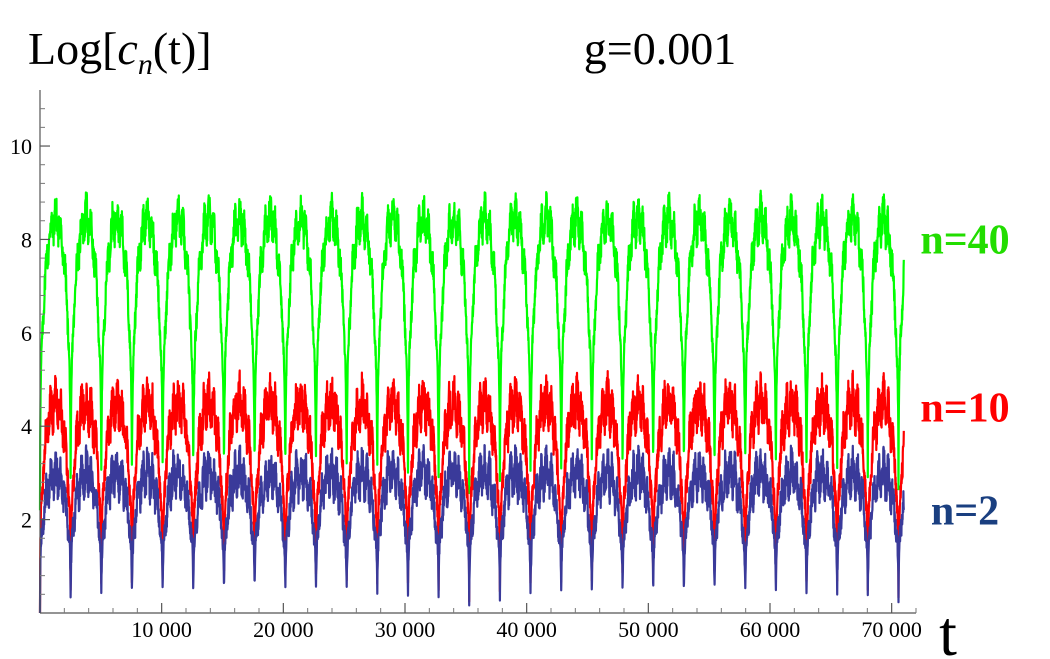  Describe the element at coordinates (891, 629) in the screenshot. I see `x-tick-label: 70 000` at that location.